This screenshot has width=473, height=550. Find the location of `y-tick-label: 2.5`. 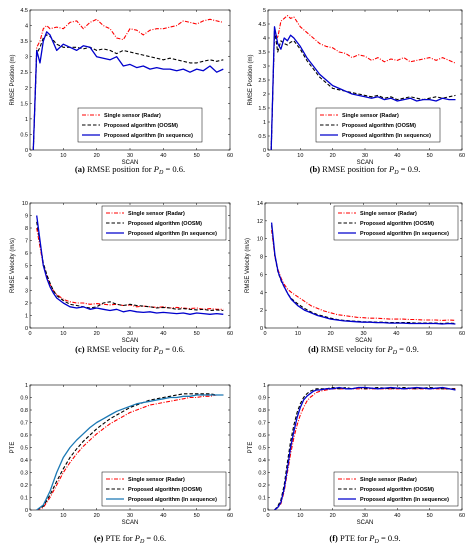

y-tick-label: 2.5 is located at coordinates (262, 81).